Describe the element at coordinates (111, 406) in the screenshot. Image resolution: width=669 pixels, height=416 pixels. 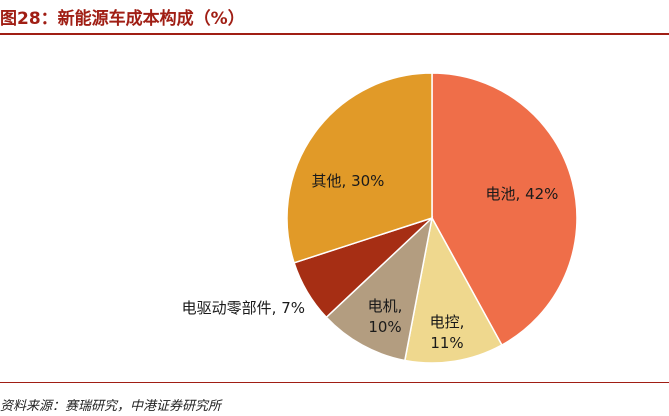
I see `source-note: 资料来源：赛瑞研究，中港证券研究所` at that location.